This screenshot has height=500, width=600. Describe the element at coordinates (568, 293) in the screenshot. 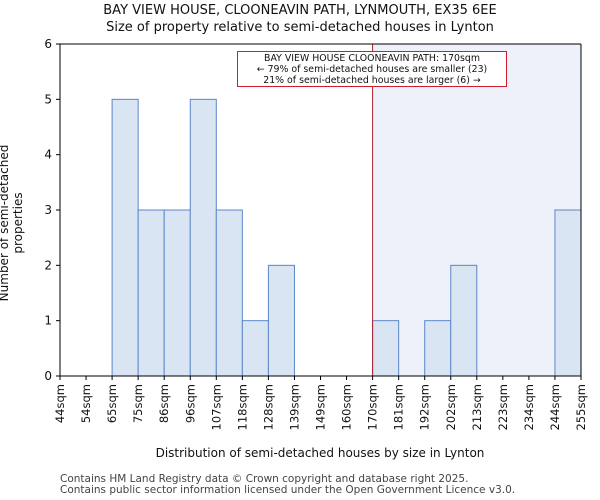

I see `bar-244sqm` at that location.